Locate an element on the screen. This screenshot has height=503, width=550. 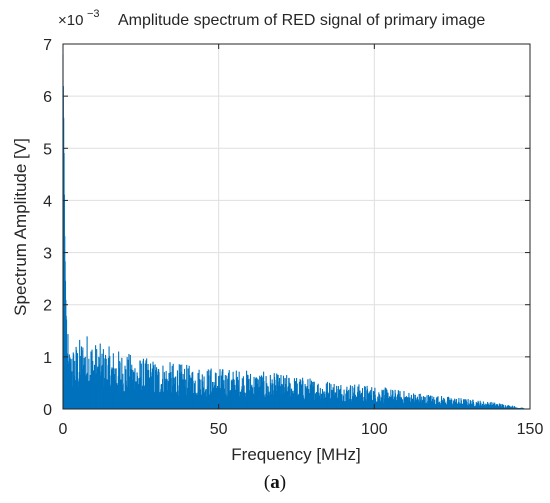
x-axis-label: Frequency [MHz] is located at coordinates (295, 454).